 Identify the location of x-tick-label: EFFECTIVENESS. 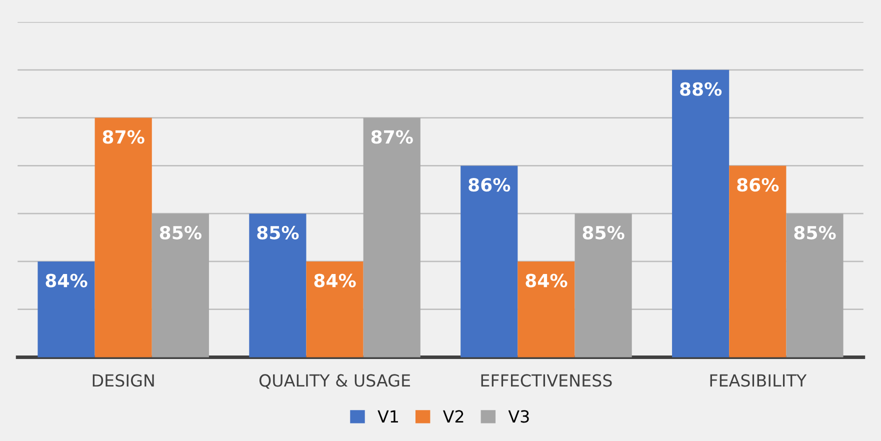
(546, 380).